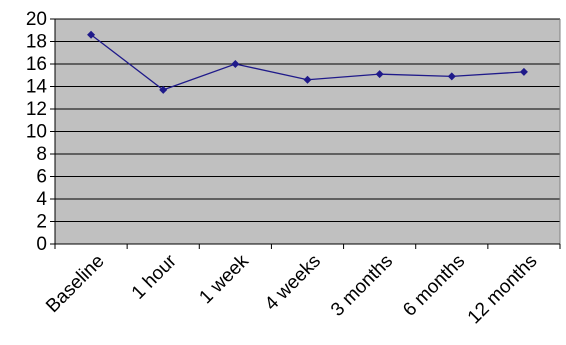 The image size is (566, 345). I want to click on y-tick-label: 10, so click(36, 132).